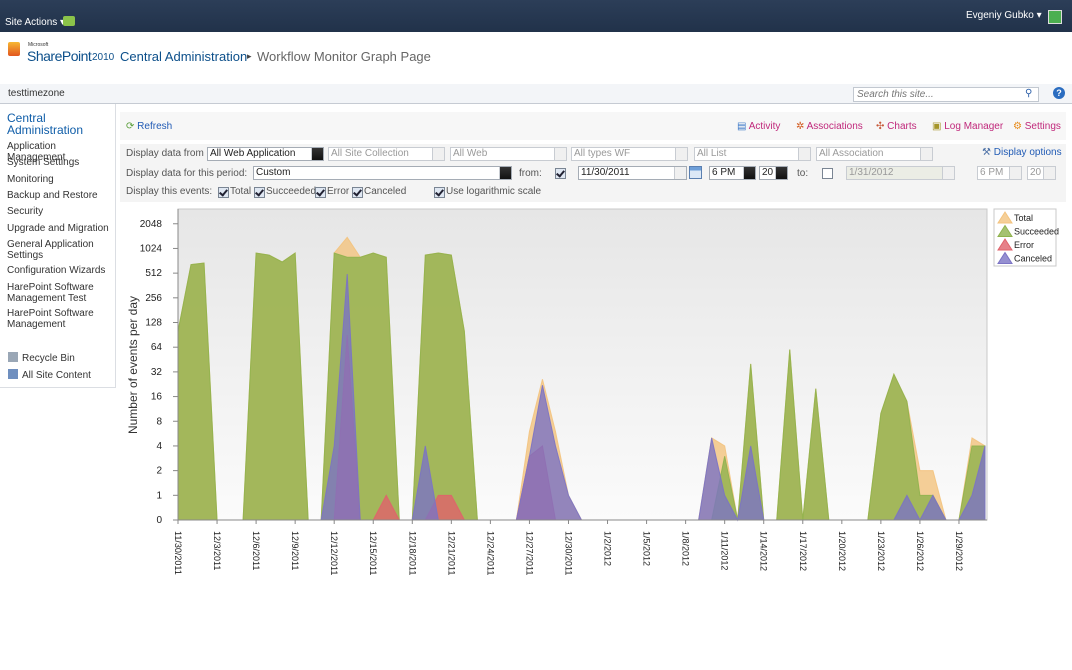 Image resolution: width=1072 pixels, height=670 pixels. What do you see at coordinates (151, 224) in the screenshot?
I see `y-tick-label: 2048` at bounding box center [151, 224].